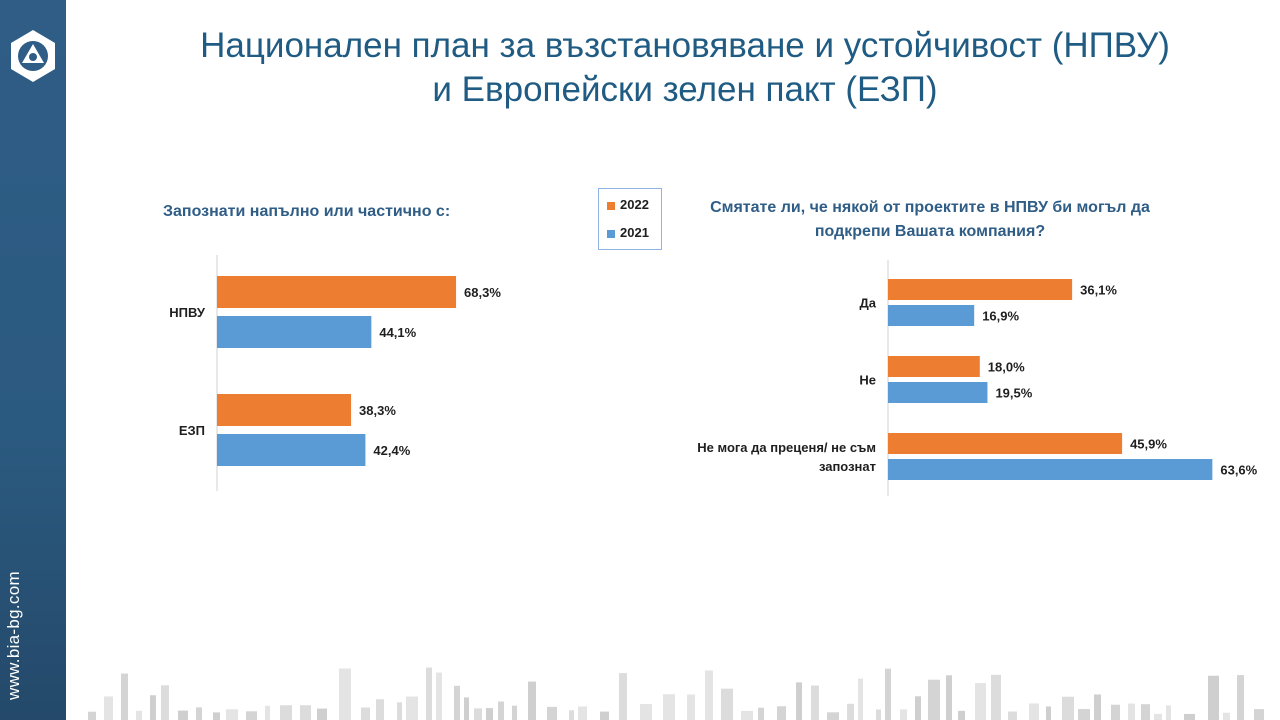  Describe the element at coordinates (33, 56) in the screenshot. I see `bia-logo-icon` at that location.